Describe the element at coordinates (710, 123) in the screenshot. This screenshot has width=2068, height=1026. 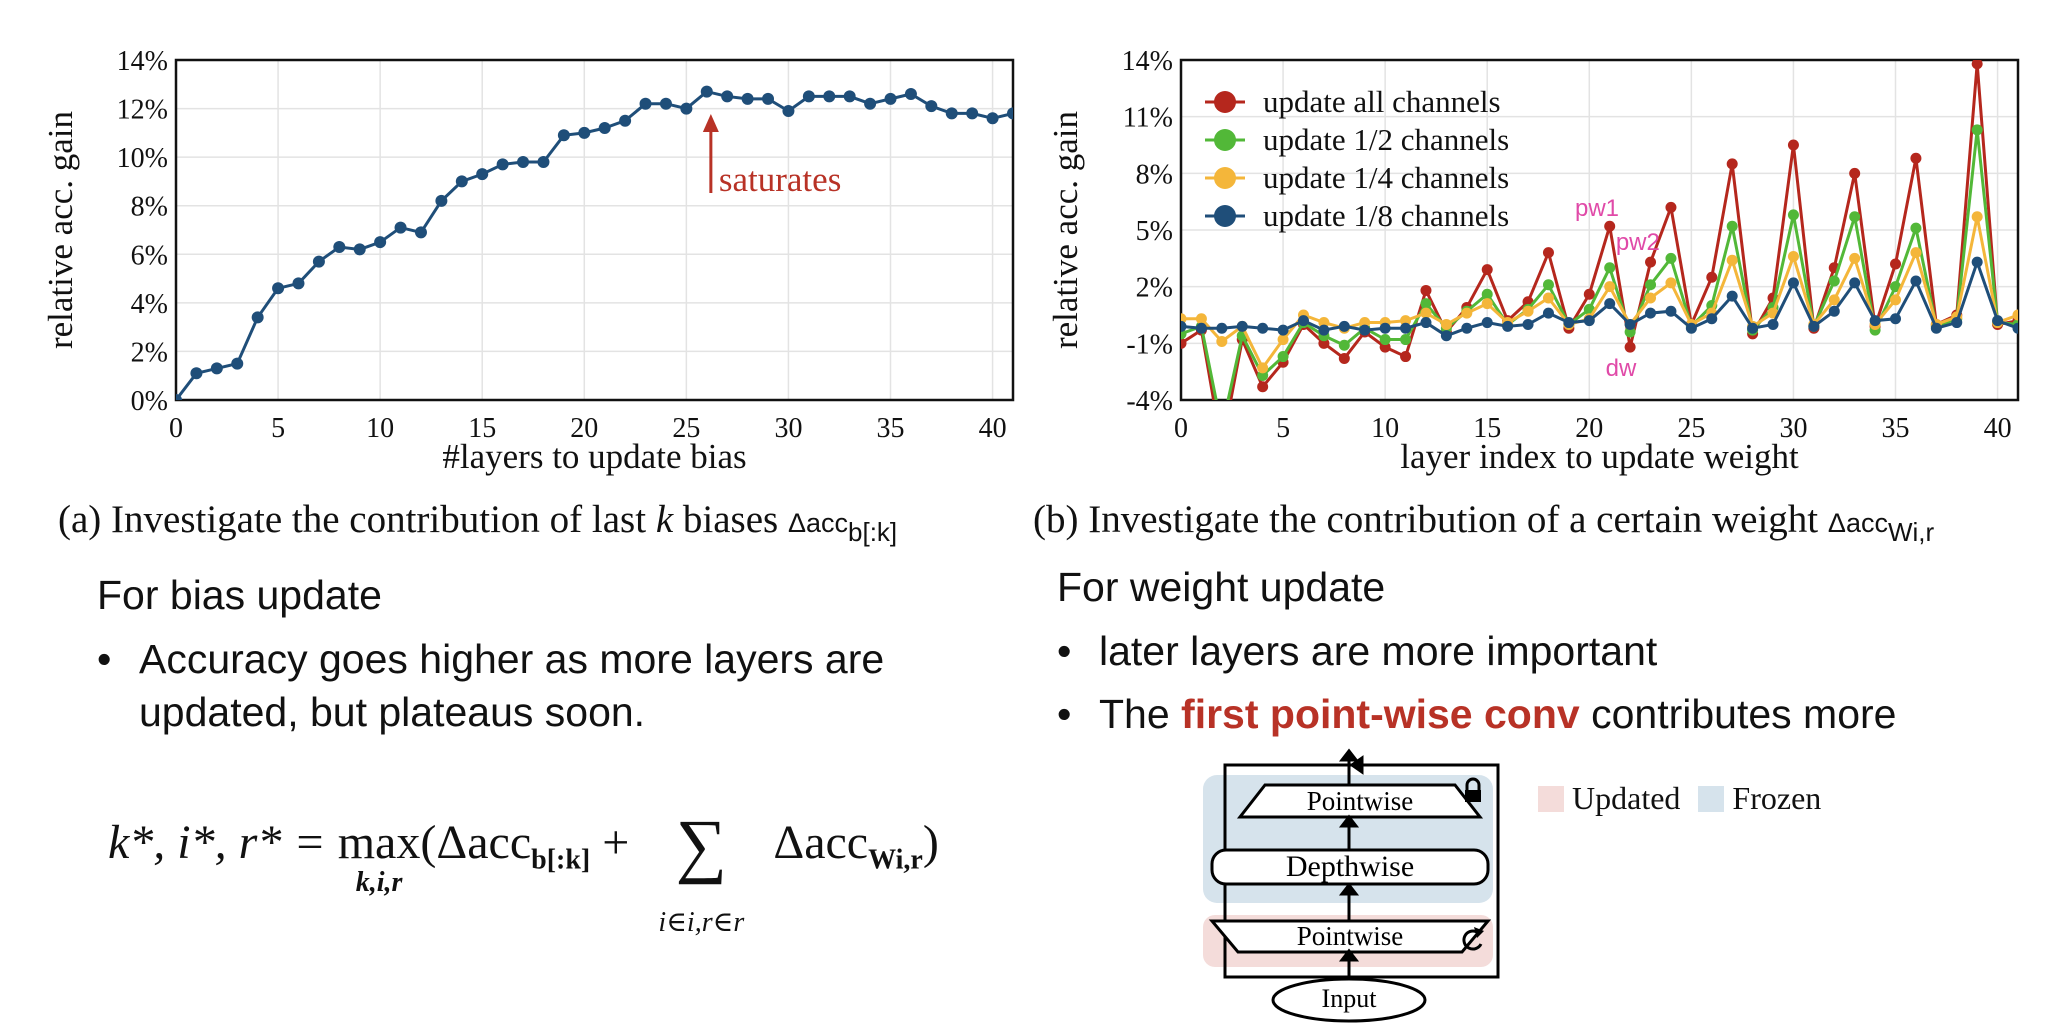
I see `saturates-arrowhead` at that location.